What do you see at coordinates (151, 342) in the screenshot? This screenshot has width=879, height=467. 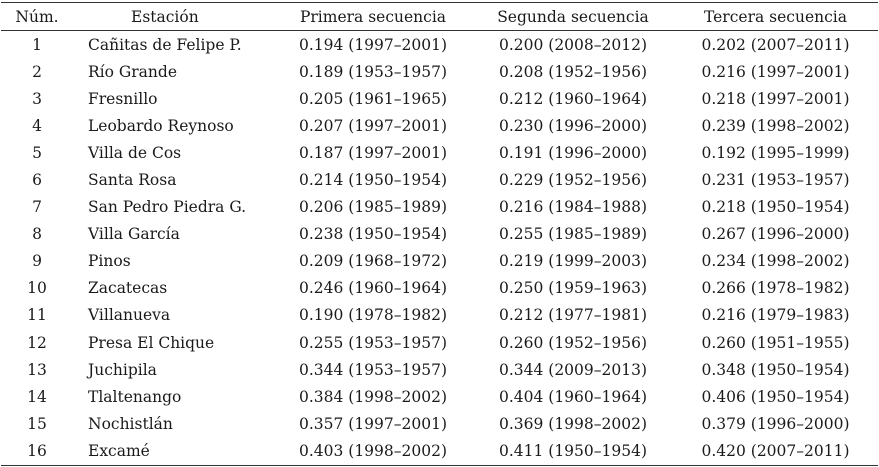 I see `cell-estacion: Presa El Chique` at bounding box center [151, 342].